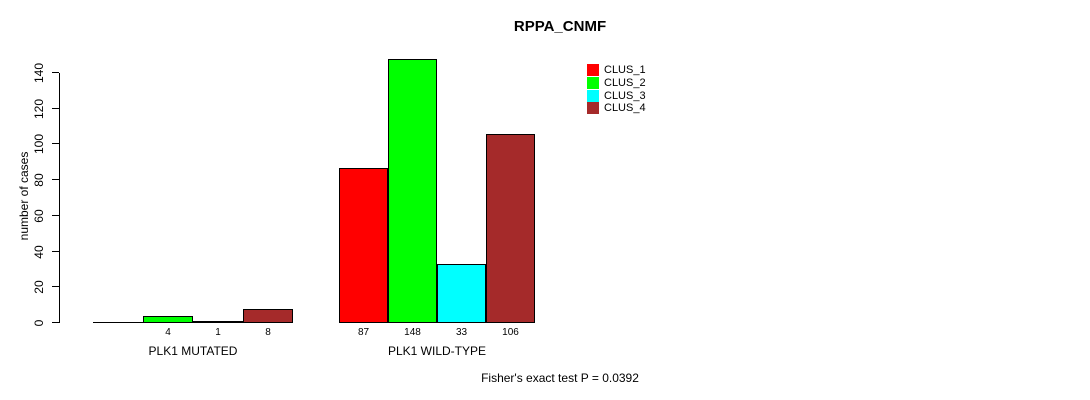  Describe the element at coordinates (625, 83) in the screenshot. I see `legend-label: CLUS_2` at that location.